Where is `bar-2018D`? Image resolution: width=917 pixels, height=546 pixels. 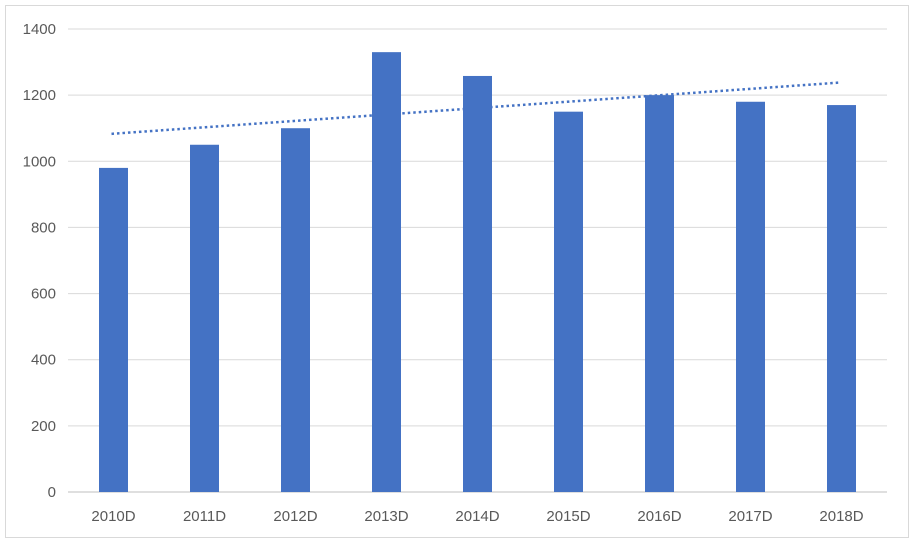 bar-2018D is located at coordinates (841, 299).